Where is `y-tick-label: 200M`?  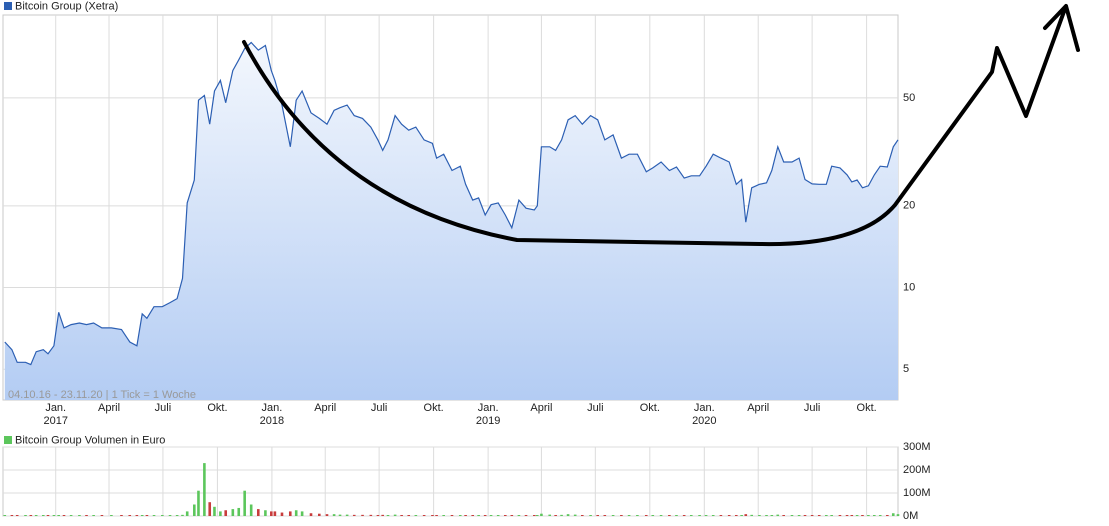 y-tick-label: 200M is located at coordinates (917, 470).